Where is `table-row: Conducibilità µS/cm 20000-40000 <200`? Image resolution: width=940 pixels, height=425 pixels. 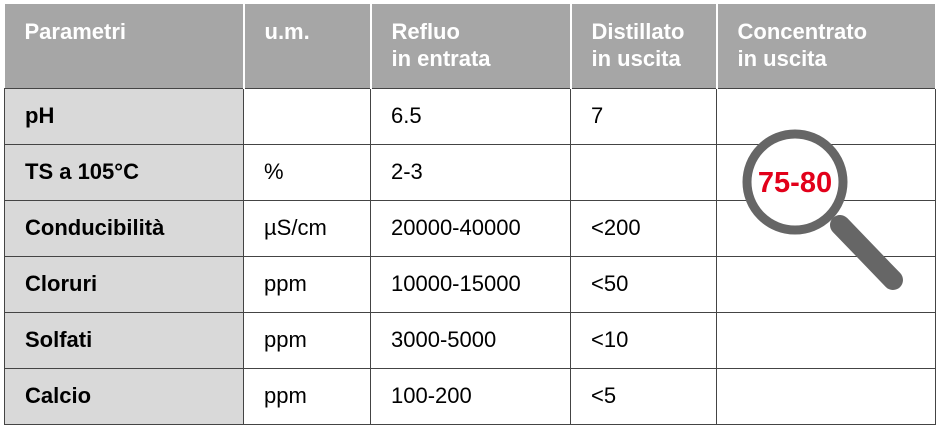
table-row: Conducibilità µS/cm 20000-40000 <200 is located at coordinates (470, 228).